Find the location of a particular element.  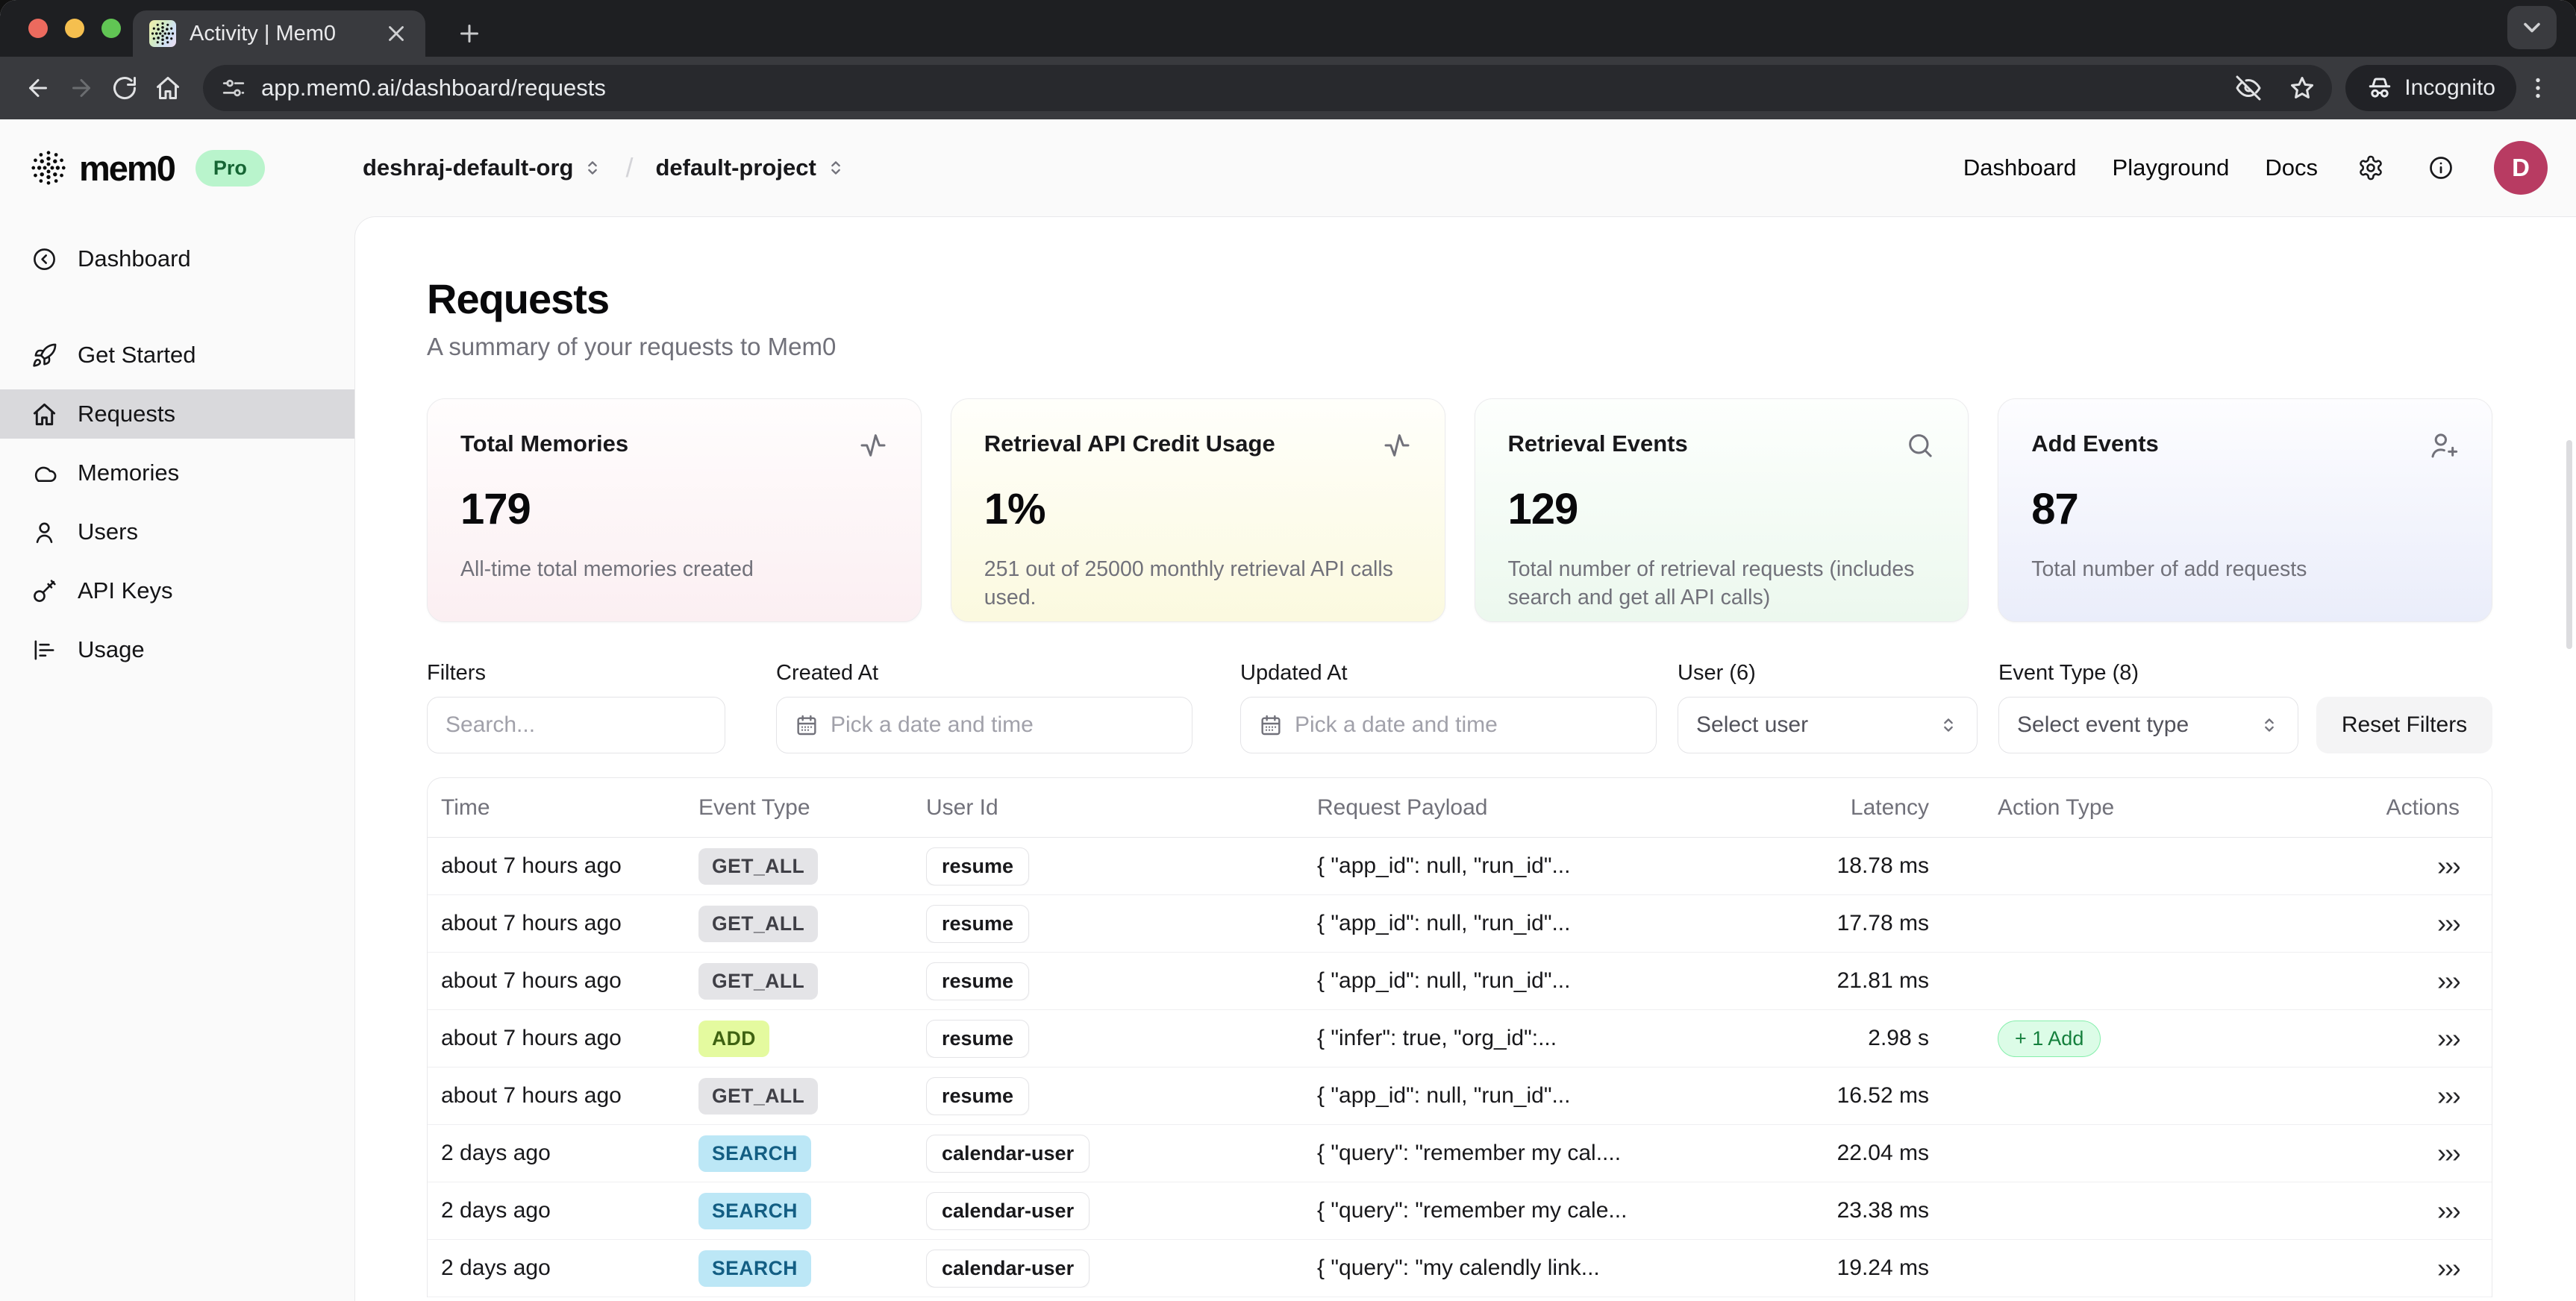

nav-playground: Playground is located at coordinates (2171, 167).